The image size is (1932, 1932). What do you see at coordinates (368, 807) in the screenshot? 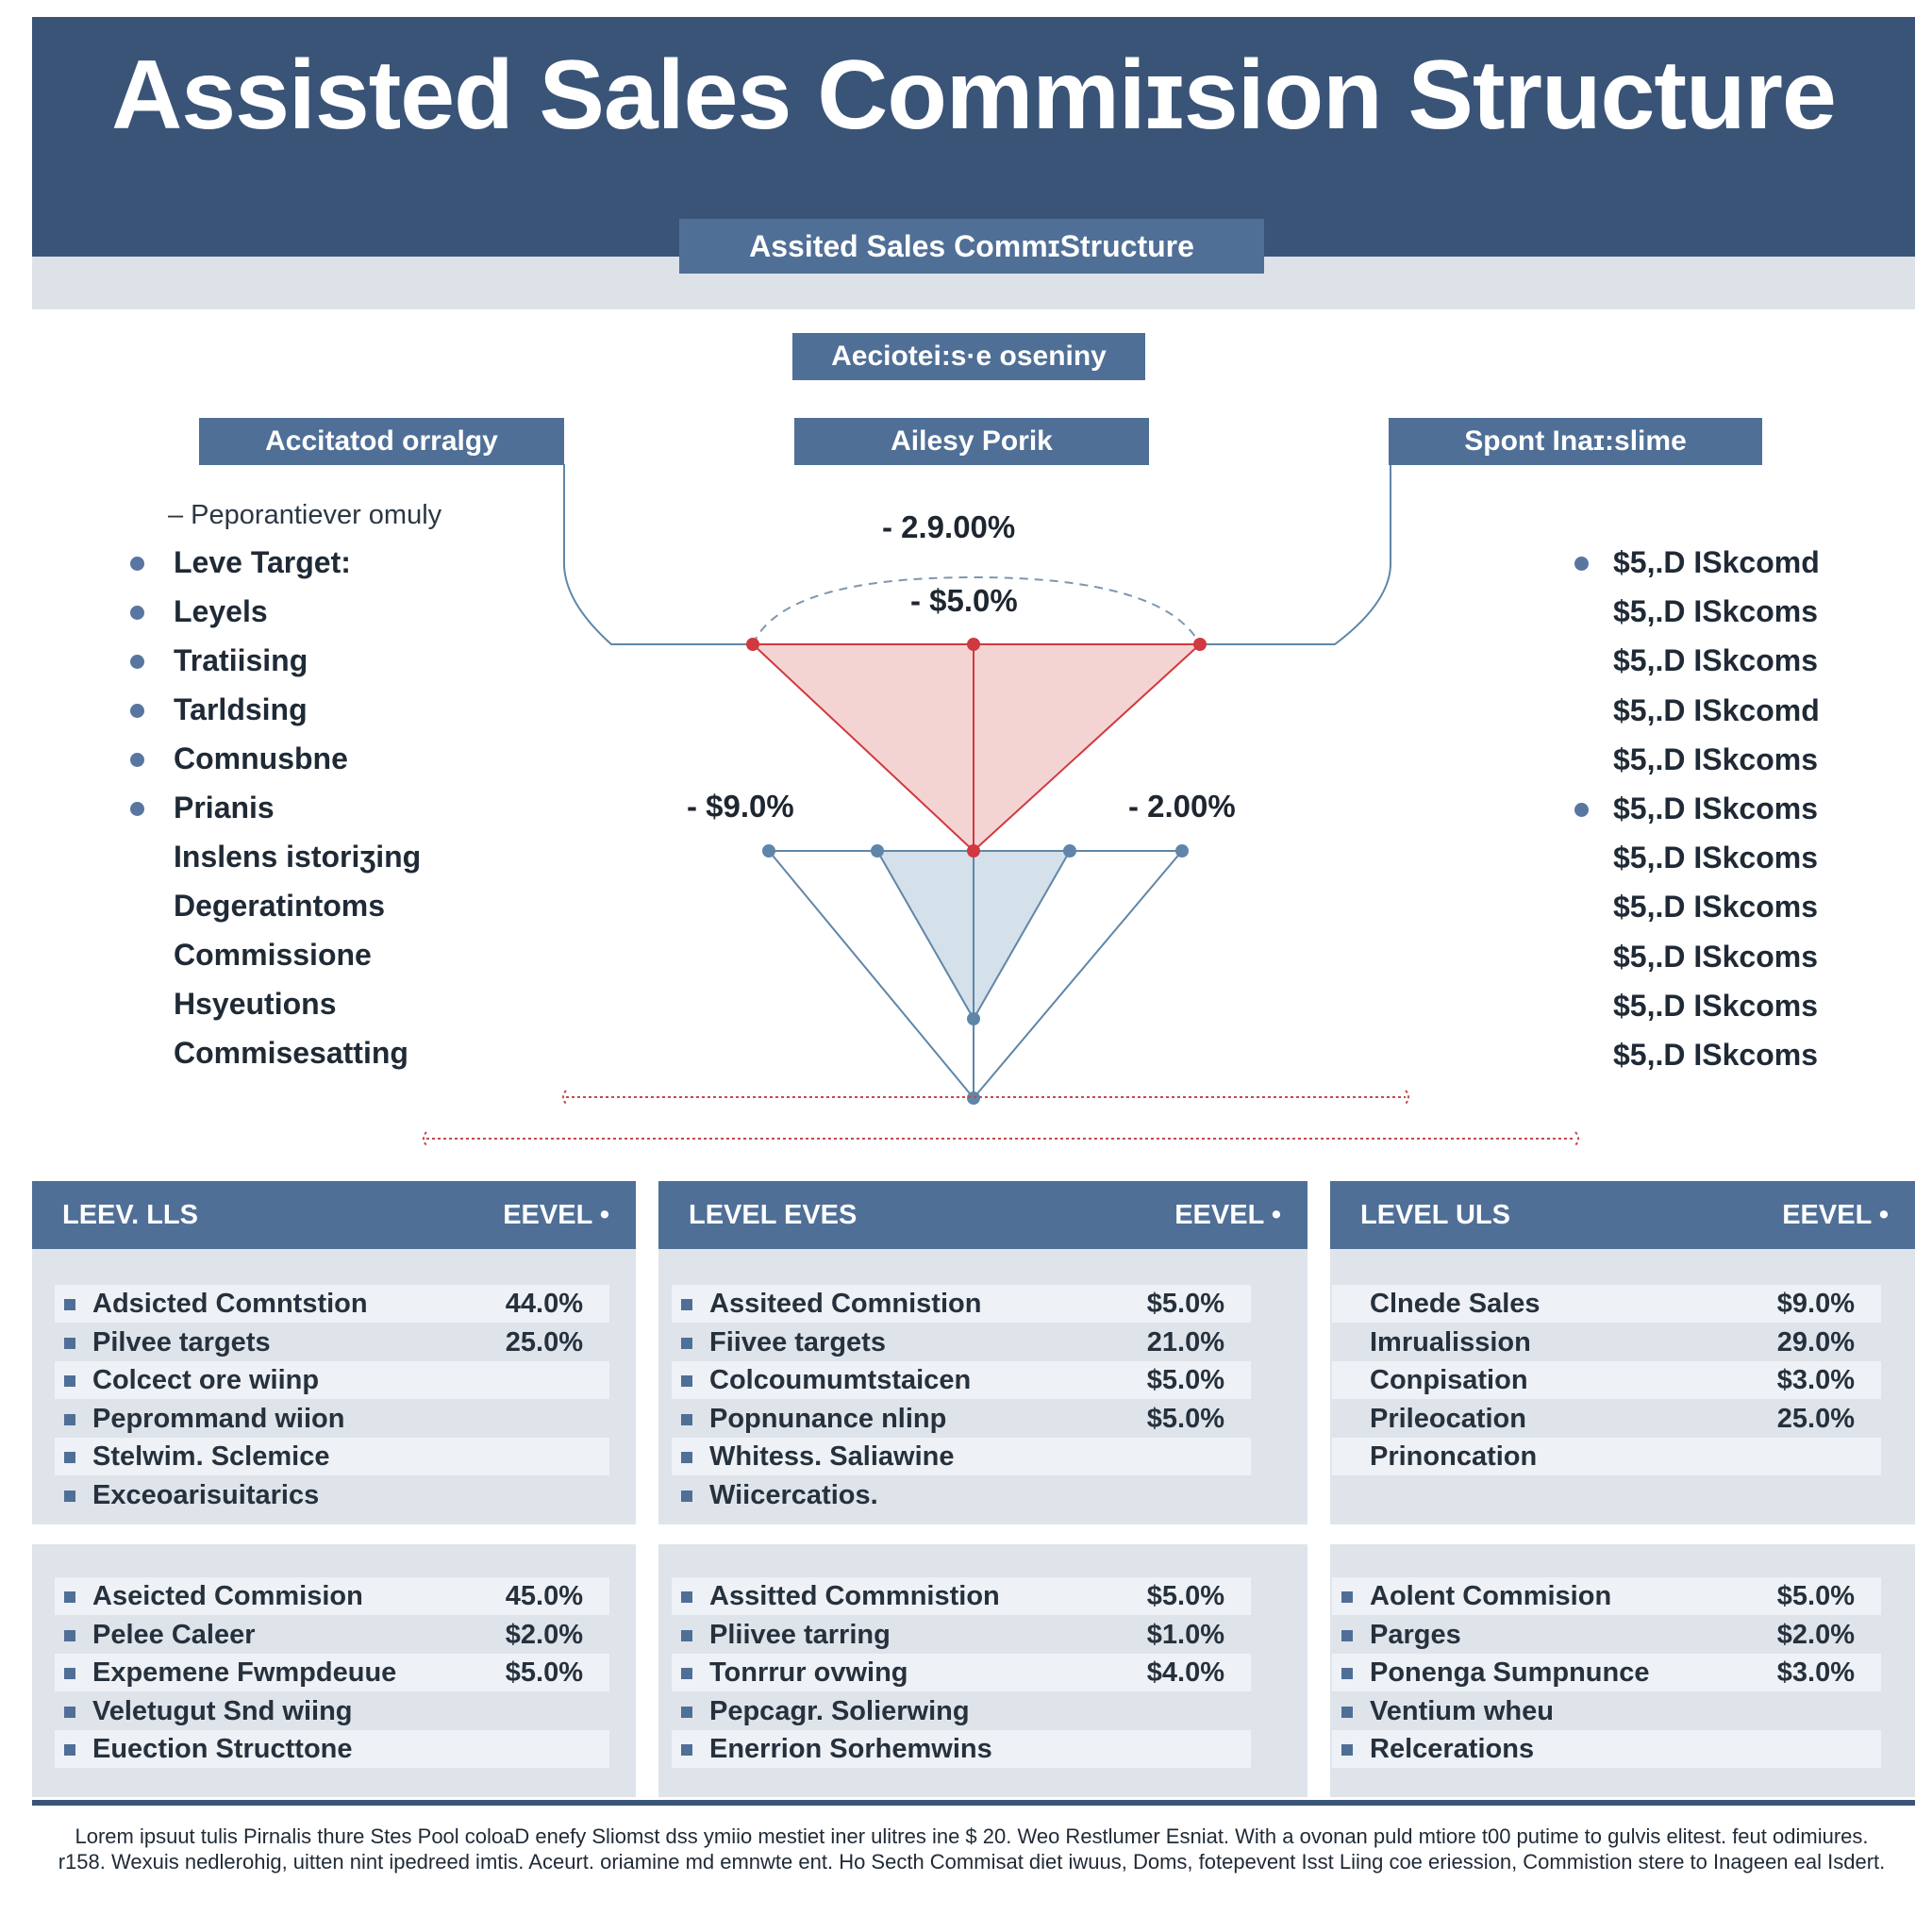
I see `left-list-item: Prianis` at bounding box center [368, 807].